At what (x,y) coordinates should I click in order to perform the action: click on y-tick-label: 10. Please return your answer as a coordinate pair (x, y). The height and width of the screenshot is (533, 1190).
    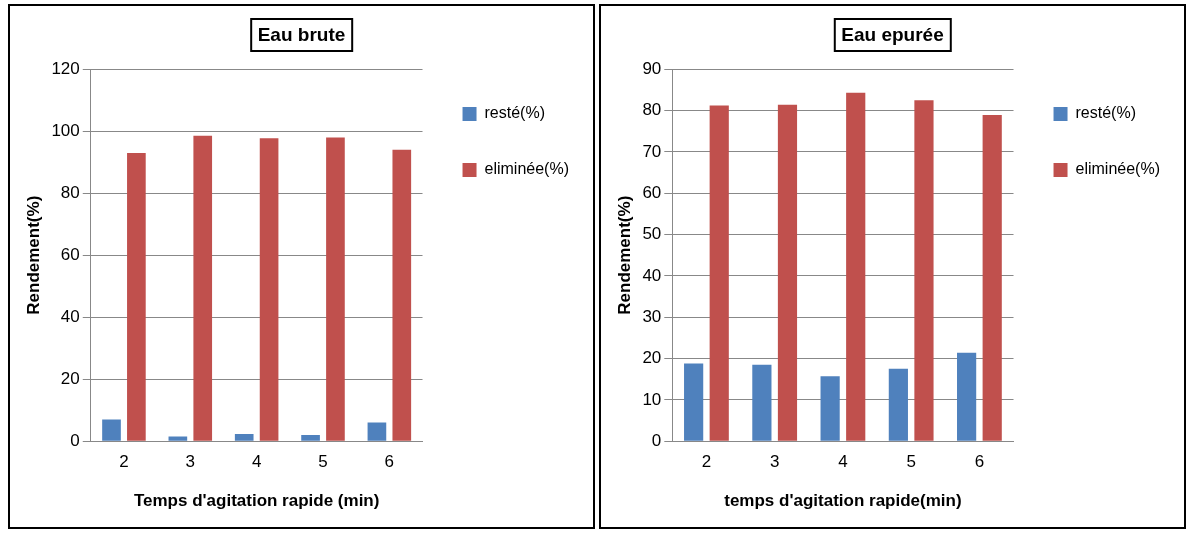
    Looking at the image, I should click on (652, 399).